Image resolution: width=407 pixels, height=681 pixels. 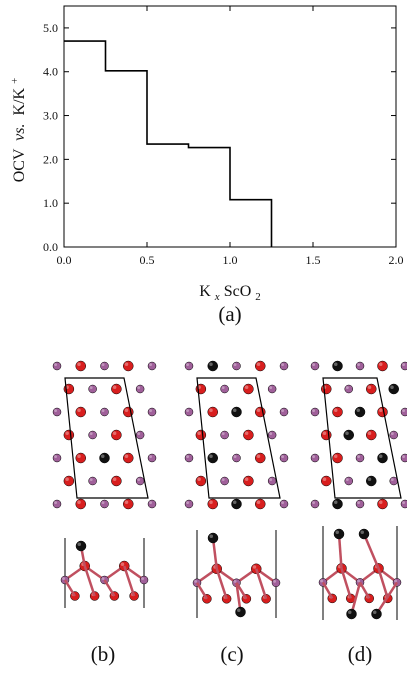 What do you see at coordinates (205, 291) in the screenshot?
I see `x-label-base: K` at bounding box center [205, 291].